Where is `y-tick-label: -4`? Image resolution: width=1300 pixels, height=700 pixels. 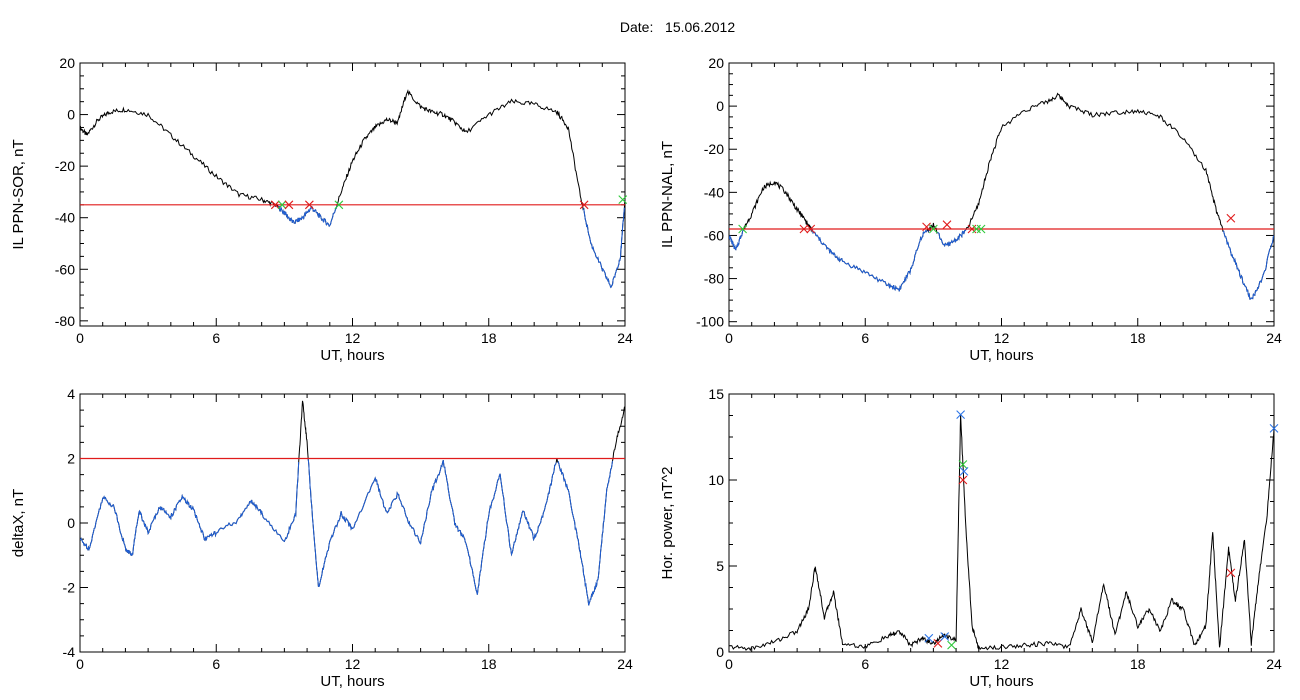 y-tick-label: -4 is located at coordinates (69, 652).